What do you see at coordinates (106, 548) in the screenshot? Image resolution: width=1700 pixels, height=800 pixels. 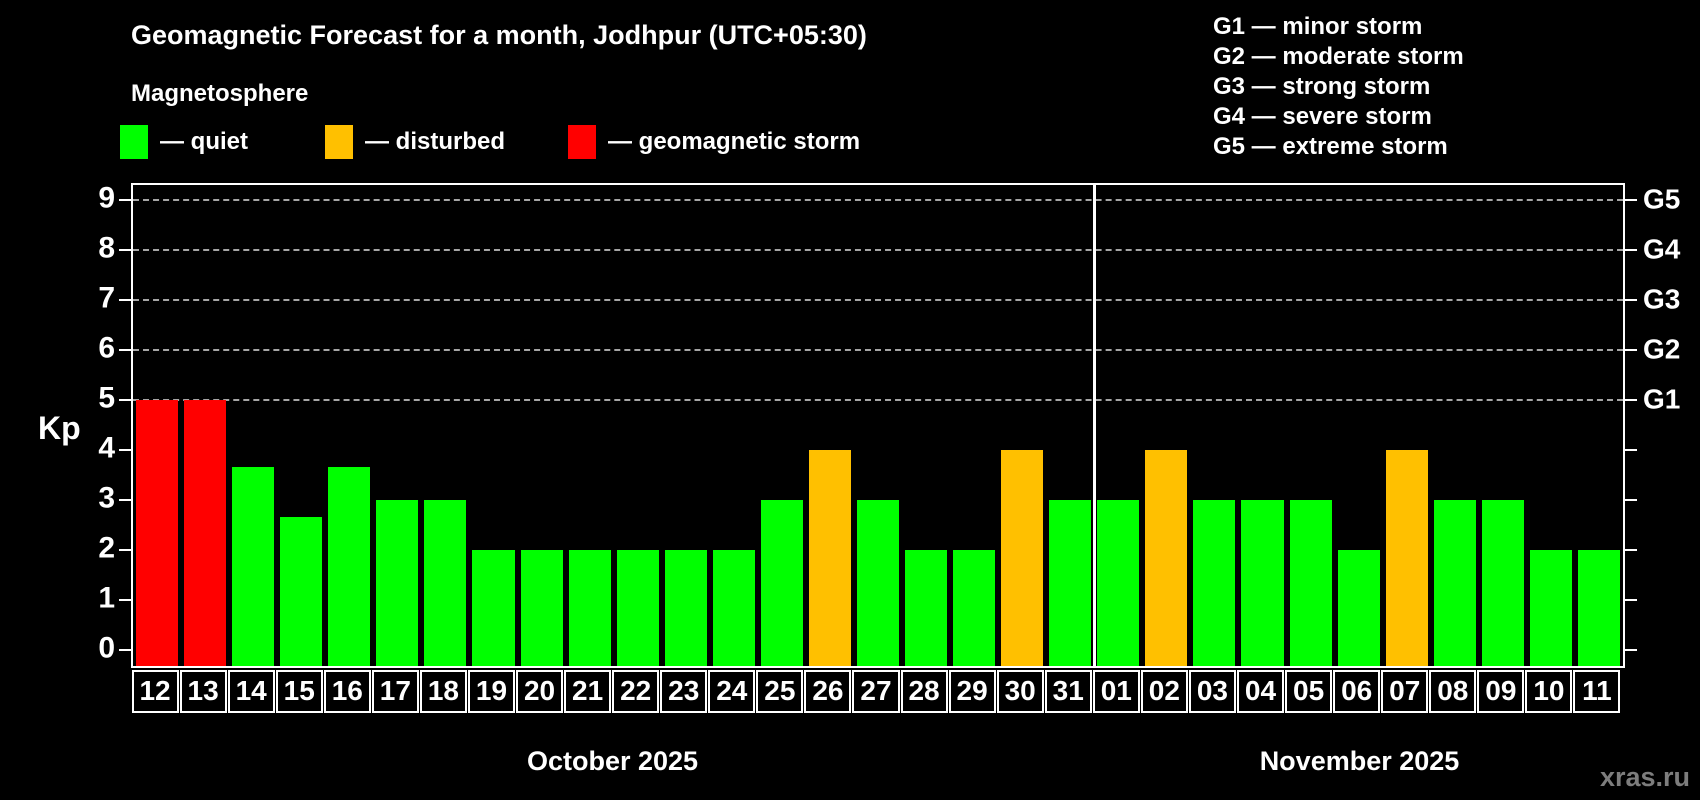 I see `y-tick-label-2: 2` at bounding box center [106, 548].